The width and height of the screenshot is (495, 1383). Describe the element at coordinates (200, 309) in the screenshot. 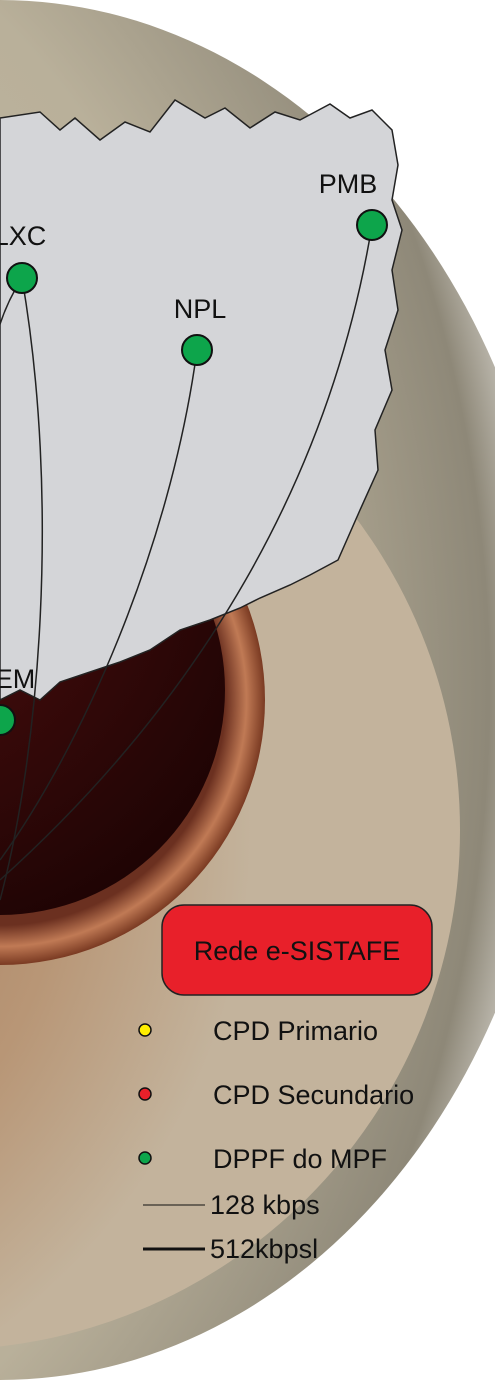

I see `node-label: NPL` at that location.